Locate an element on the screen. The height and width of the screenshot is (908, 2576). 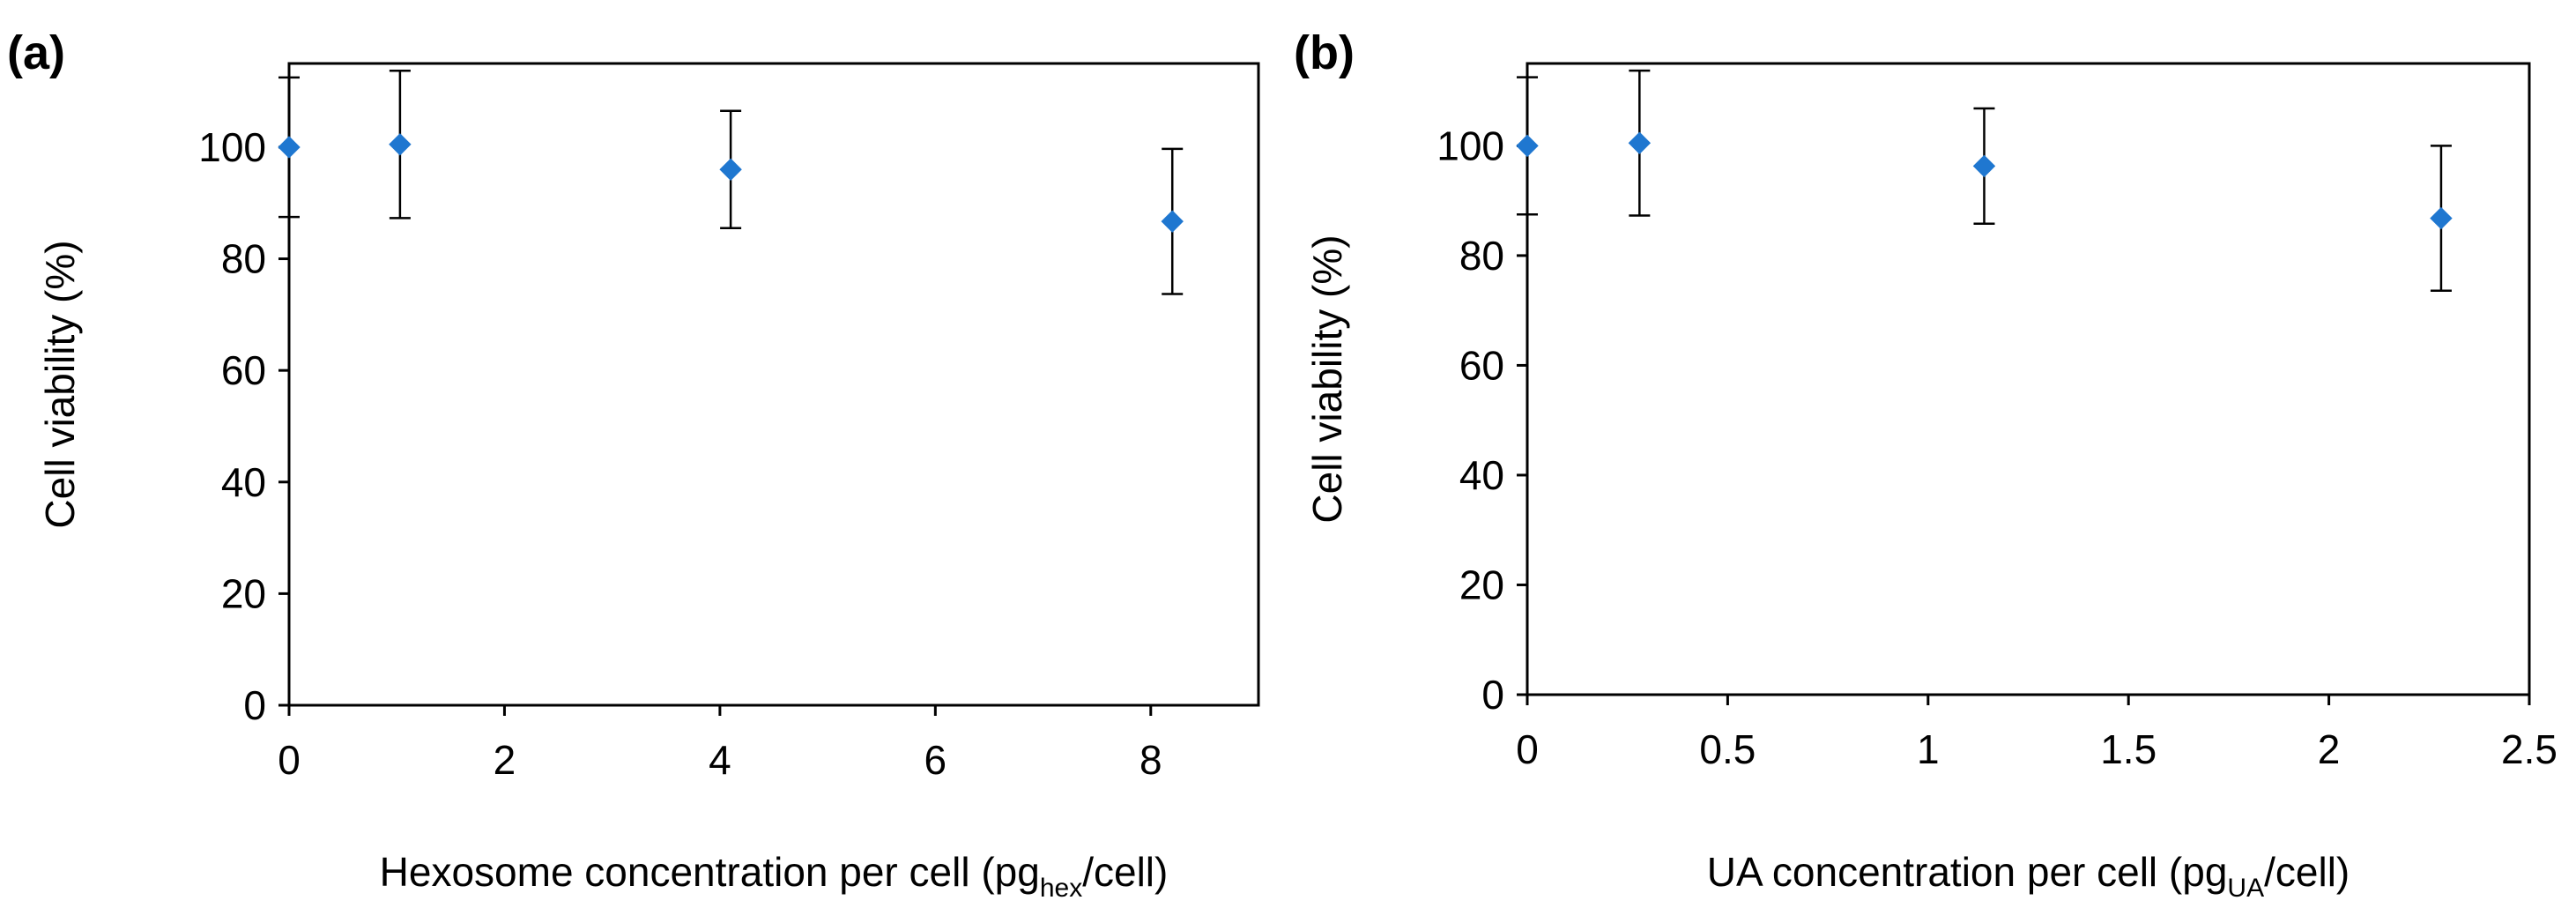
panel-label: (a) is located at coordinates (36, 52).